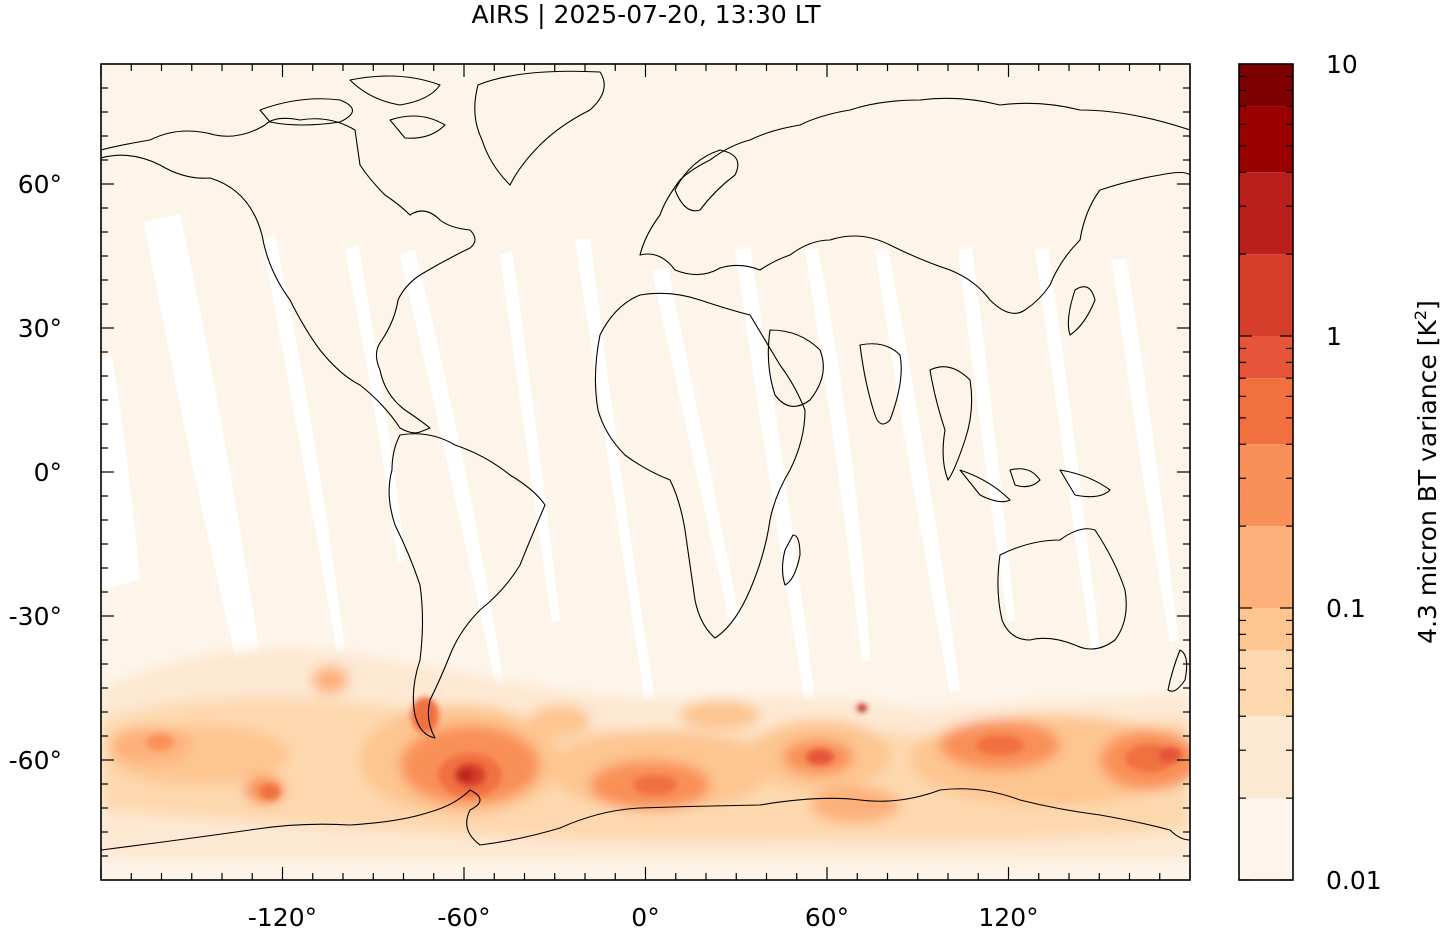  What do you see at coordinates (1008, 916) in the screenshot?
I see `x-tick-label: 120°` at bounding box center [1008, 916].